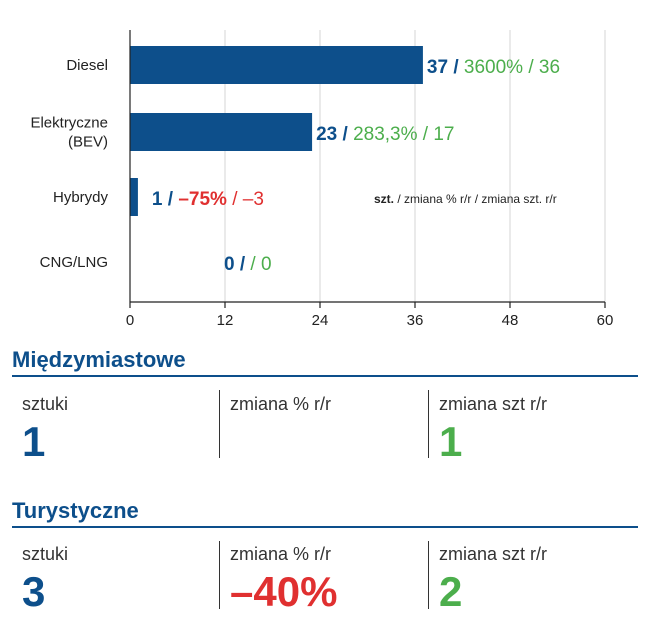  Describe the element at coordinates (415, 320) in the screenshot. I see `x-tick-label: 36` at that location.